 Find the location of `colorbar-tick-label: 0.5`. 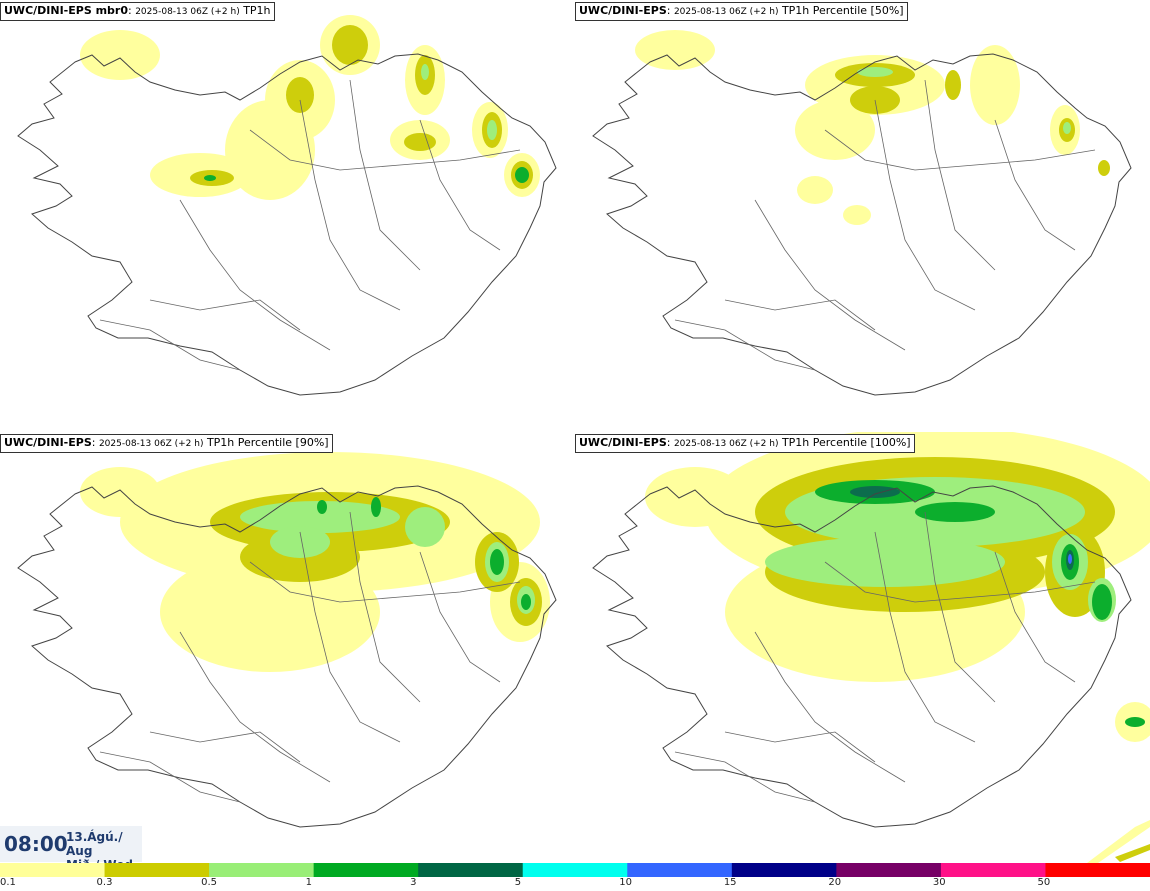

colorbar-tick-label: 0.5 is located at coordinates (209, 882).